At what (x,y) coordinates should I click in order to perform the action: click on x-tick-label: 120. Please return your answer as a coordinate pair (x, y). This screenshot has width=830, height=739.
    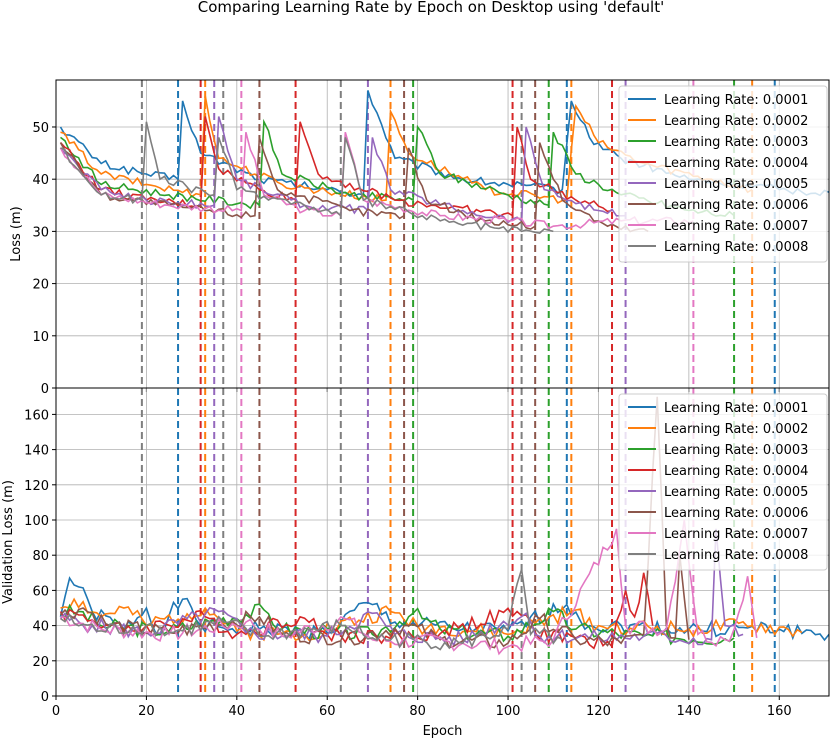
    Looking at the image, I should click on (598, 711).